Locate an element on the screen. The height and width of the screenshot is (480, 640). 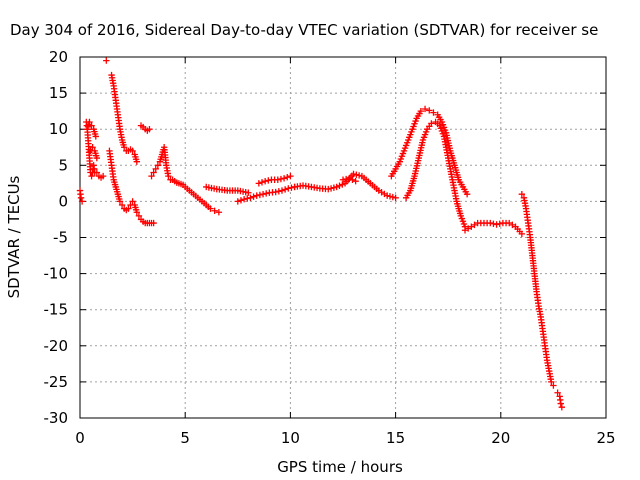
y-tick-label: -25 is located at coordinates (56, 382).